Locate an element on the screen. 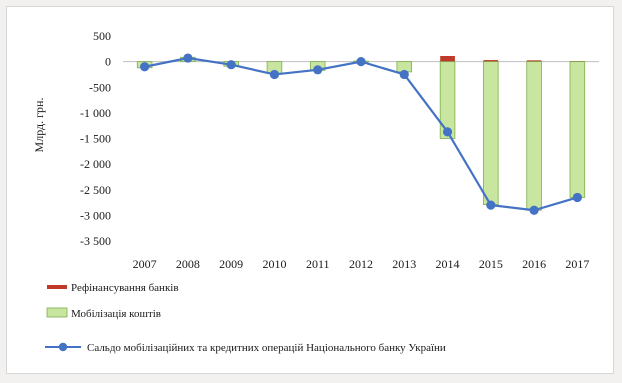 The height and width of the screenshot is (383, 622). legend-label-refinancing: Рефінансування банків is located at coordinates (125, 288).